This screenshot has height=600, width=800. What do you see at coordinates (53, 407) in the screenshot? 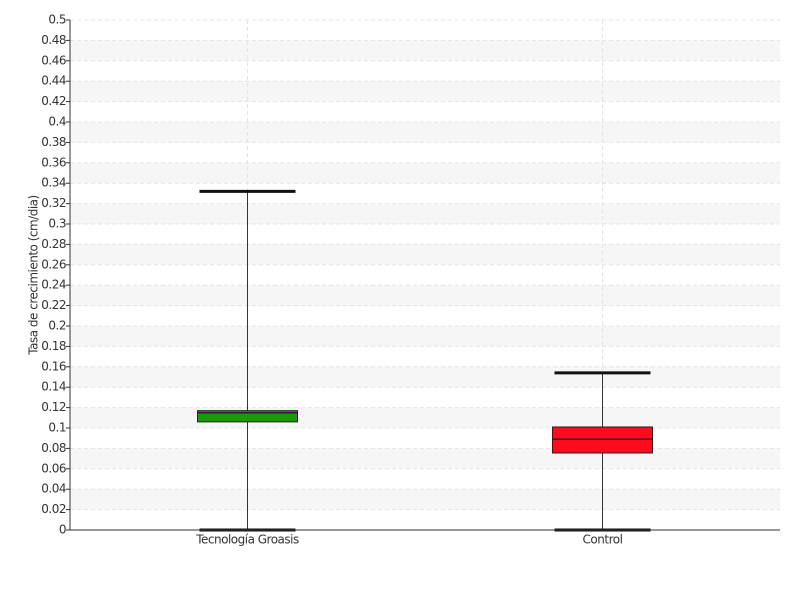
I see `y-tick-label: 0.12` at bounding box center [53, 407].